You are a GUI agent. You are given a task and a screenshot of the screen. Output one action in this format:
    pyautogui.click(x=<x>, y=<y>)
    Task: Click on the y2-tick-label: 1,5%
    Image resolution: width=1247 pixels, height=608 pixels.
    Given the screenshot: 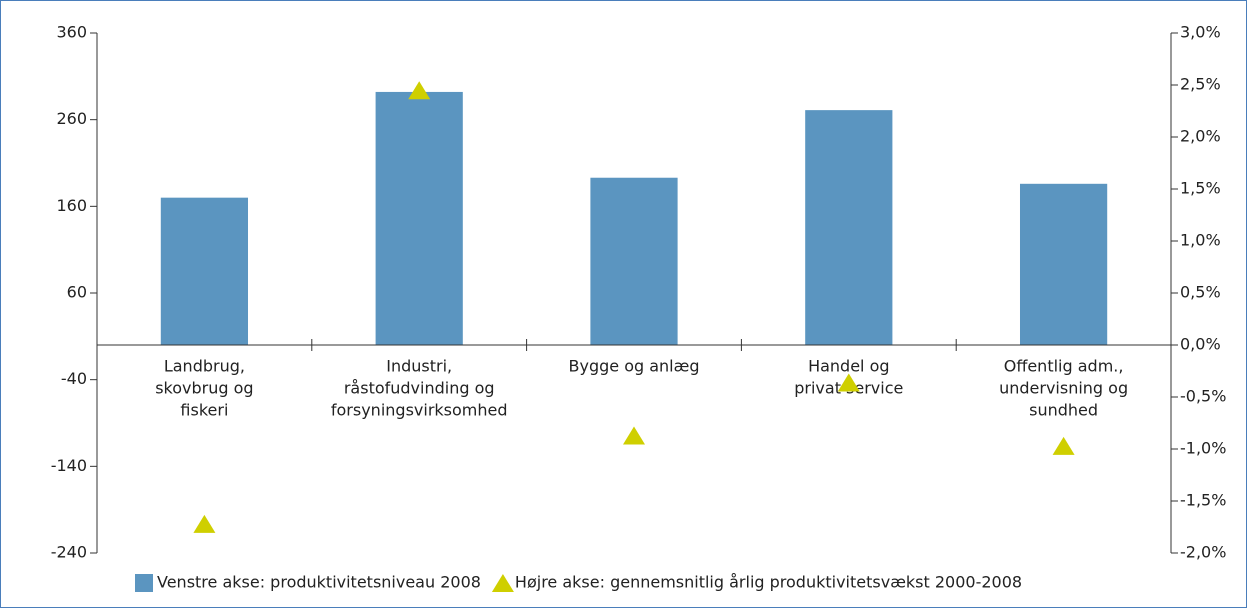 What is the action you would take?
    pyautogui.click(x=1200, y=188)
    